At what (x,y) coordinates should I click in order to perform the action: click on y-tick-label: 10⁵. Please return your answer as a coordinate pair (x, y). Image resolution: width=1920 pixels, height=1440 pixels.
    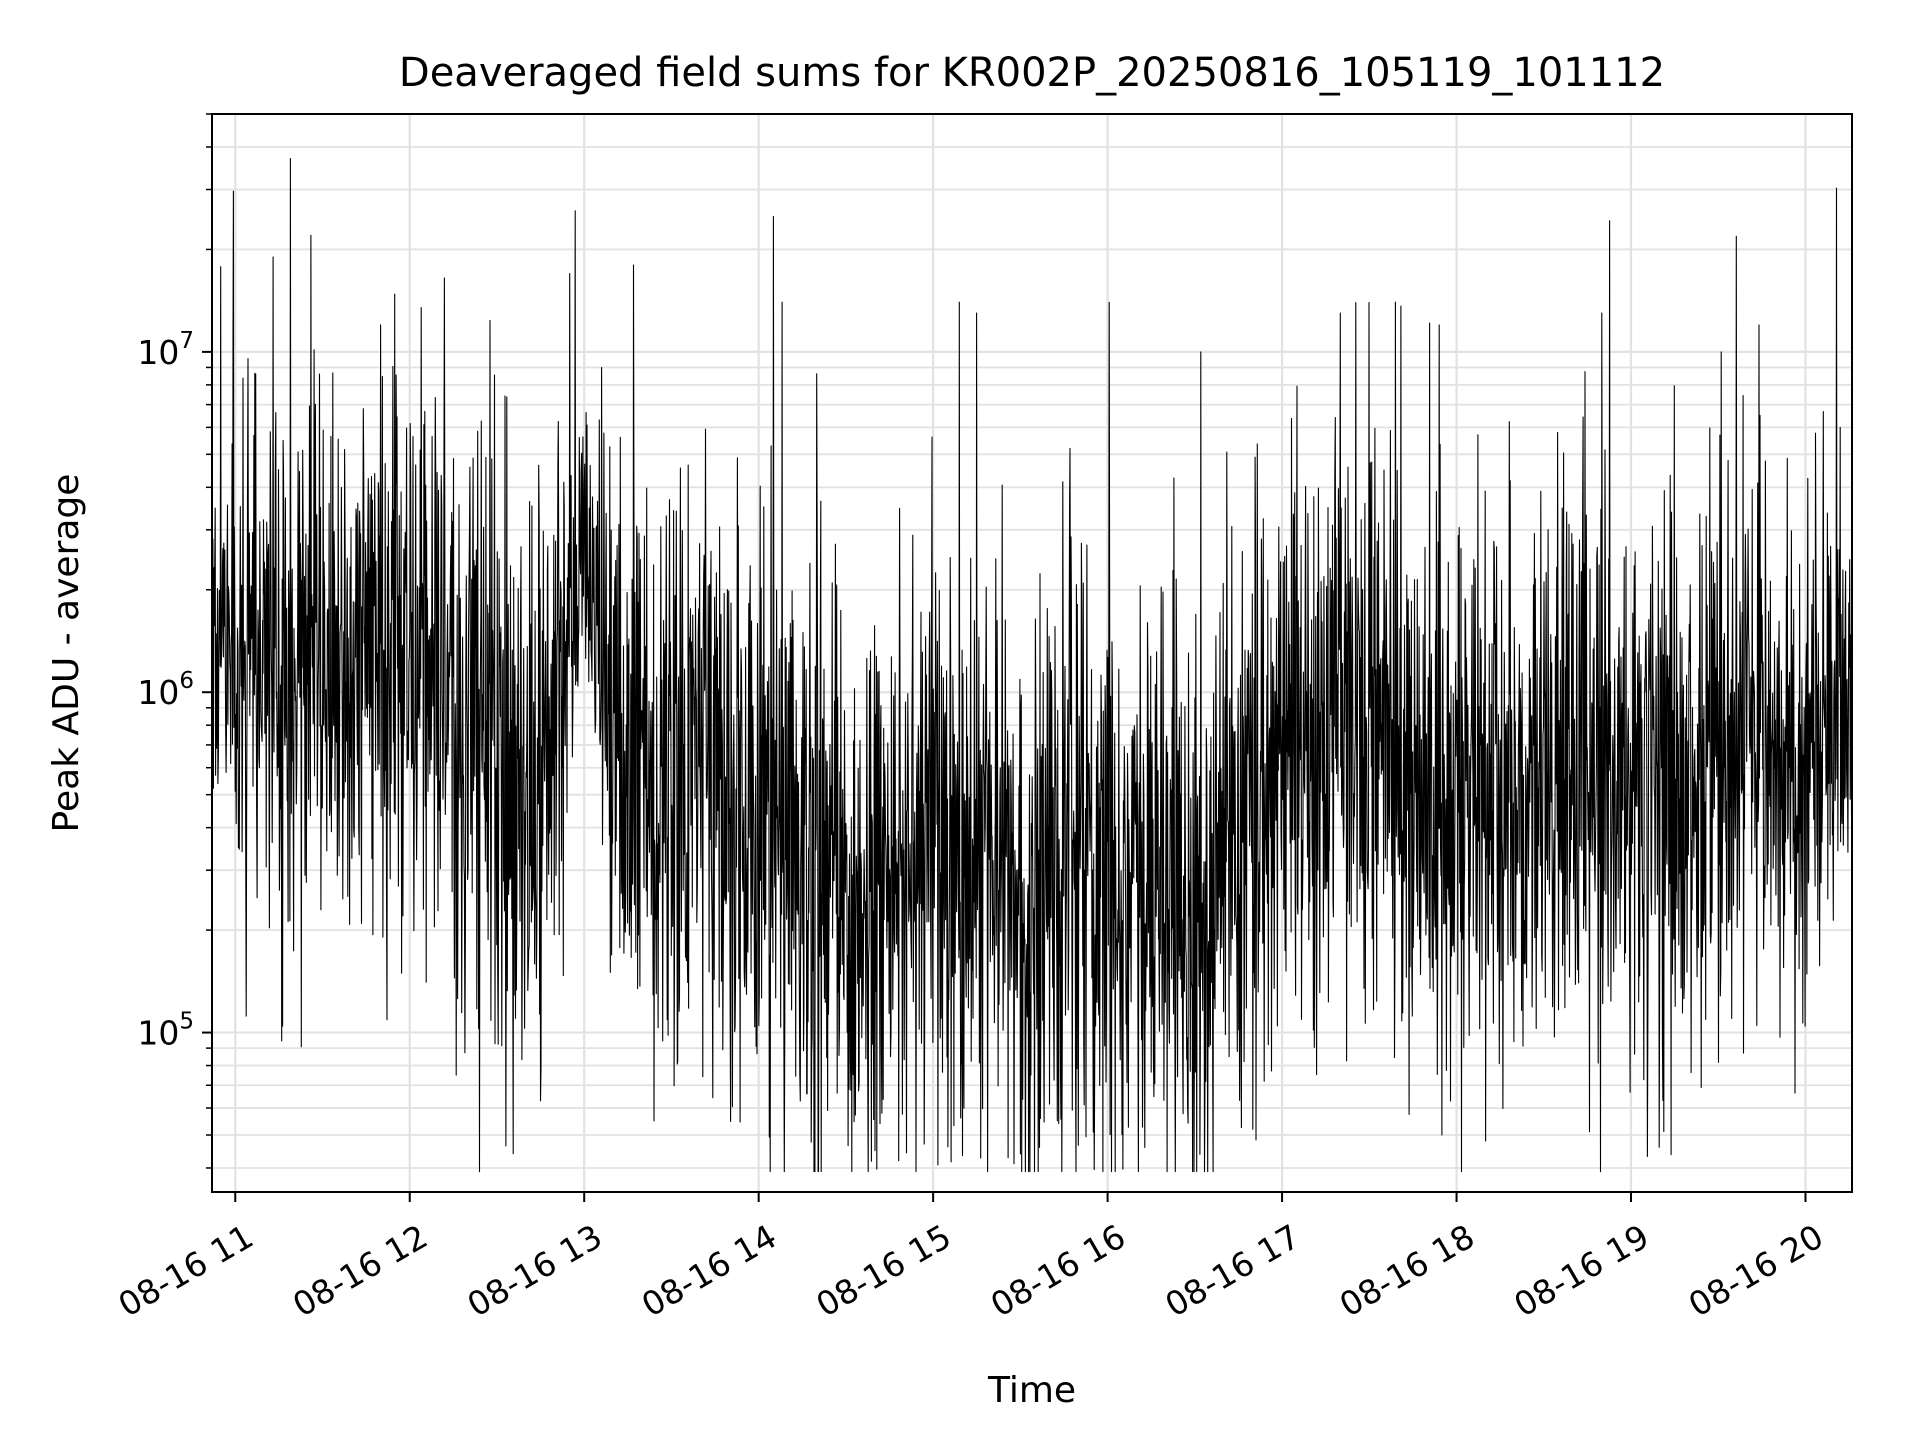
    Looking at the image, I should click on (165, 1031).